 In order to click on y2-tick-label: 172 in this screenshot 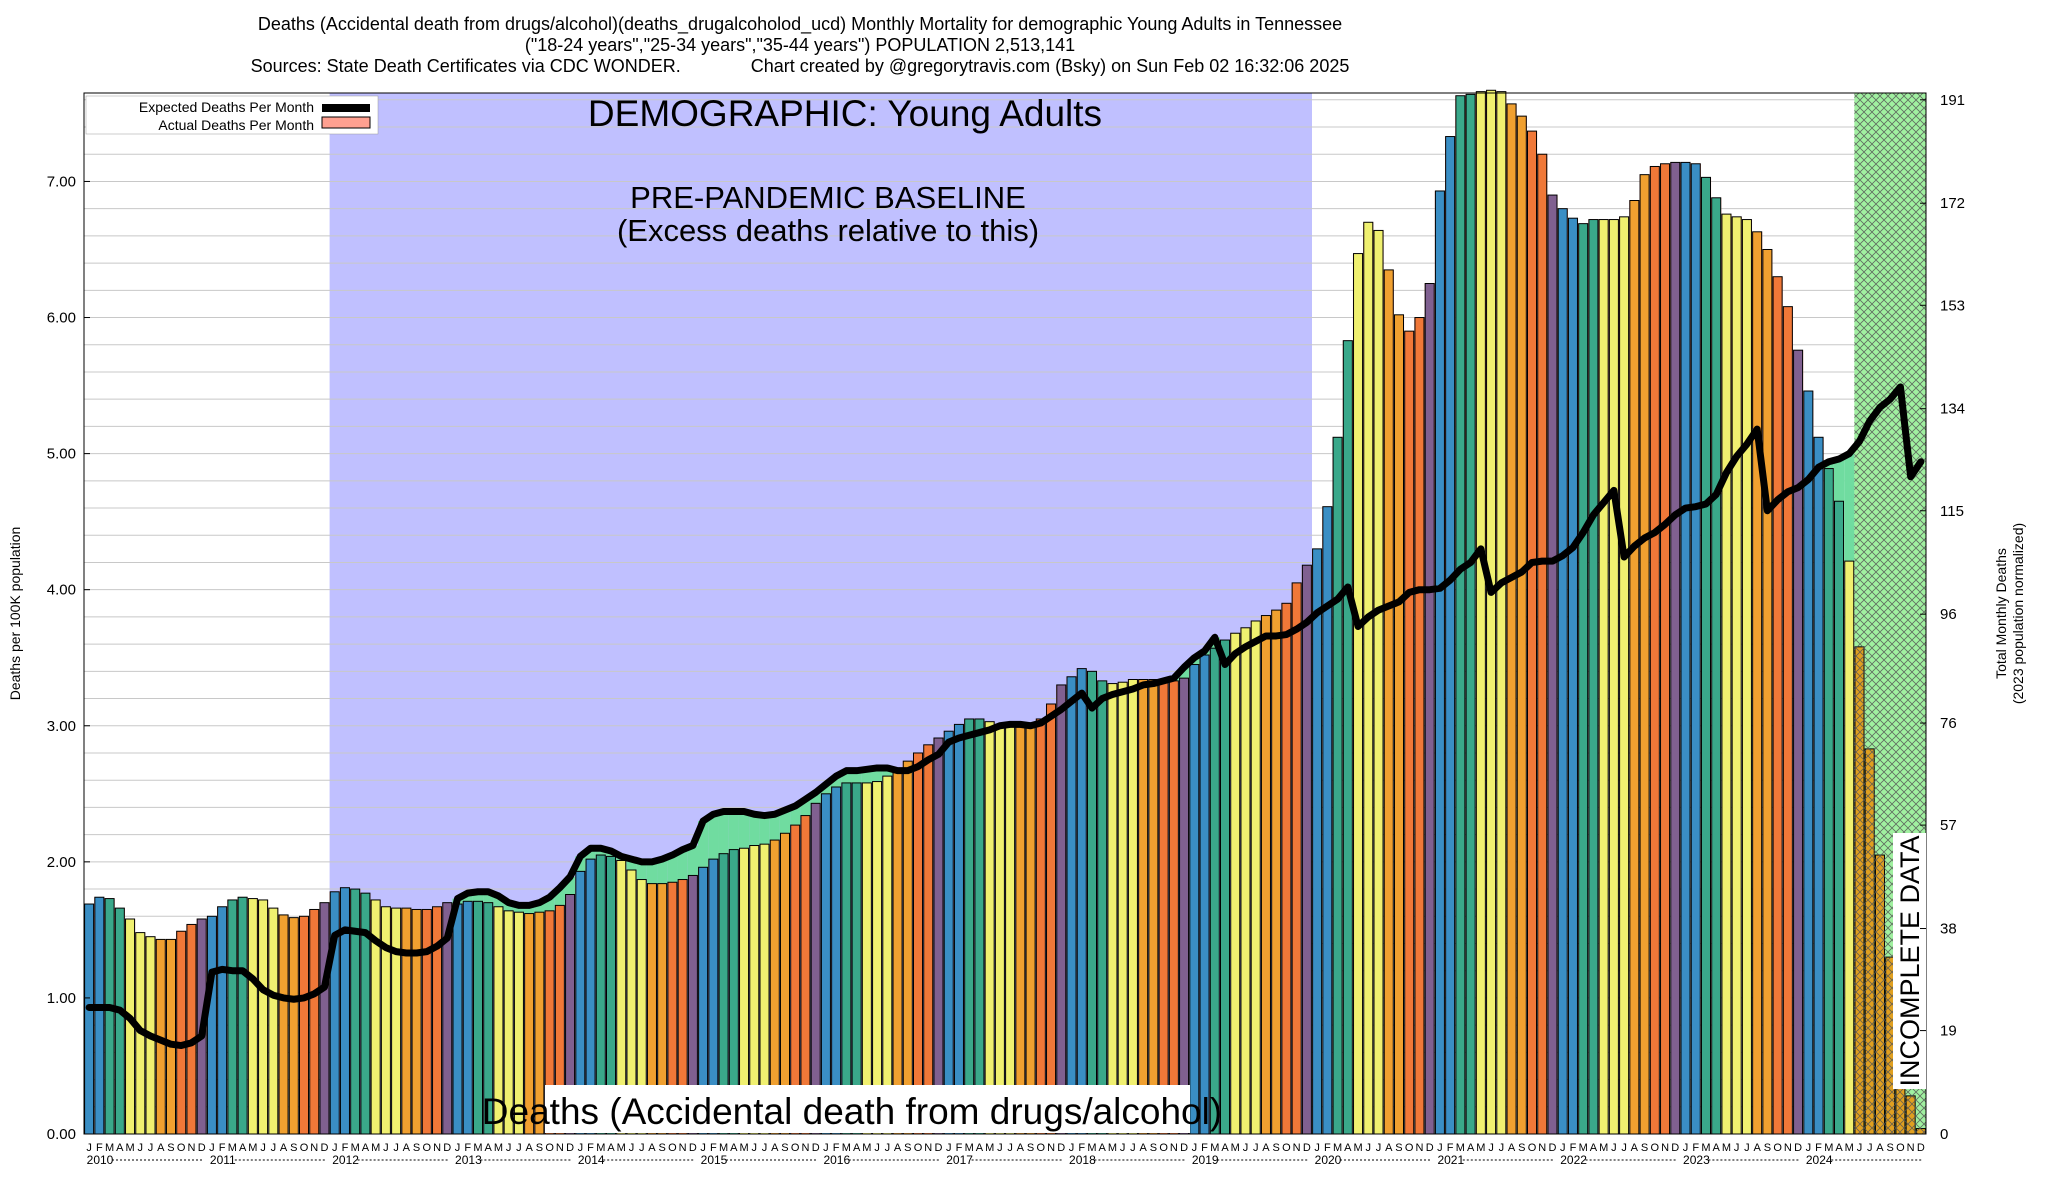, I will do `click(1952, 203)`.